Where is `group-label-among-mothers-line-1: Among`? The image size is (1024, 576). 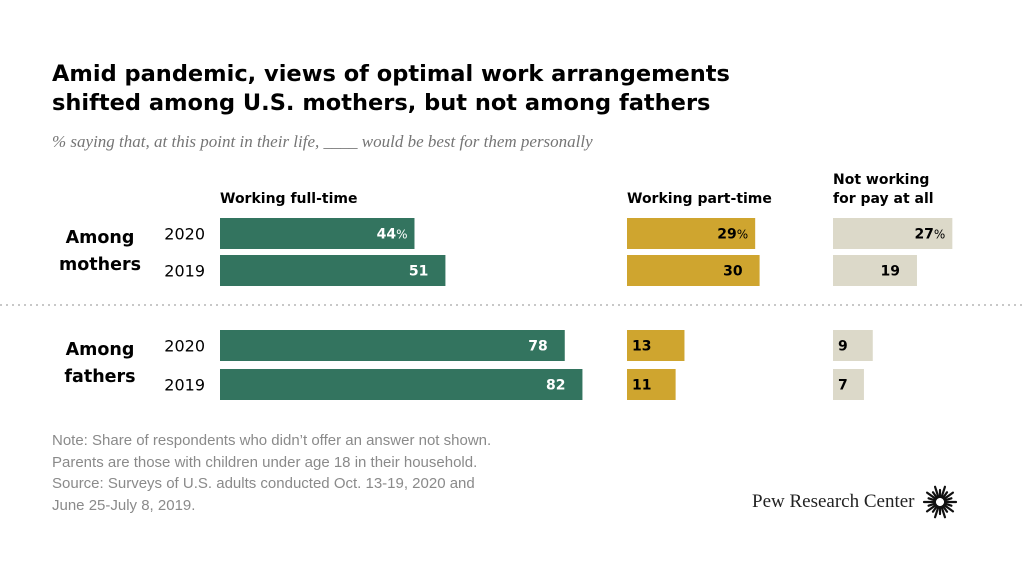
group-label-among-mothers-line-1: Among is located at coordinates (100, 238).